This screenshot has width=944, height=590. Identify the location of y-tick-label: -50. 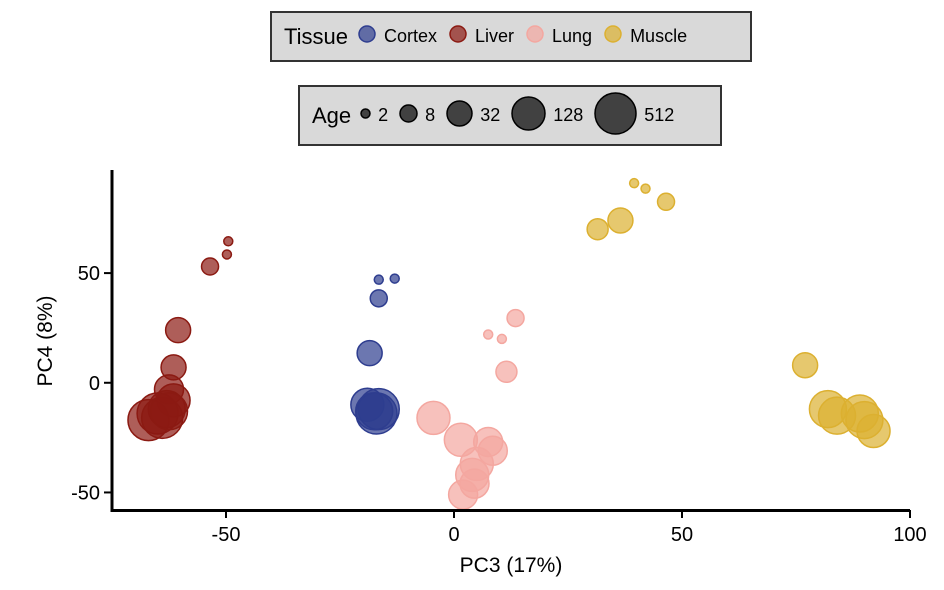
(85, 493).